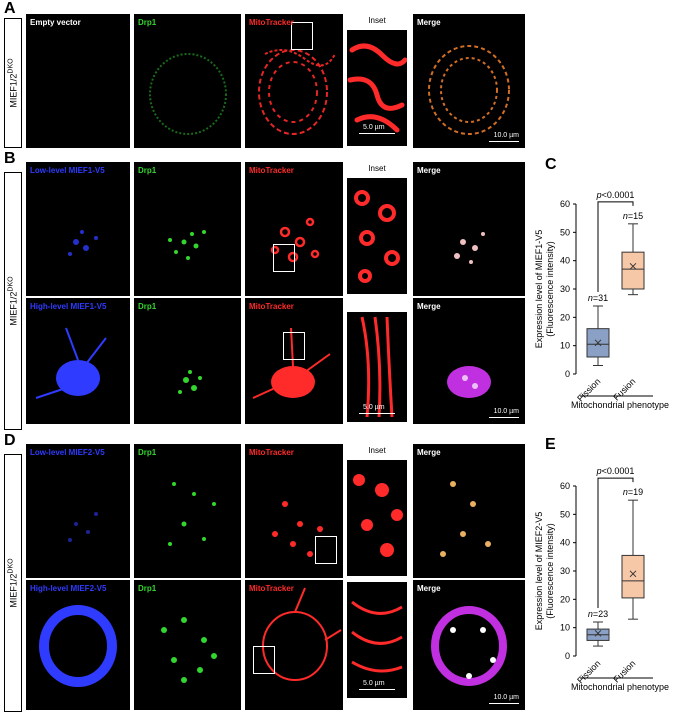 This screenshot has width=675, height=714. I want to click on n-label: n=19, so click(633, 492).